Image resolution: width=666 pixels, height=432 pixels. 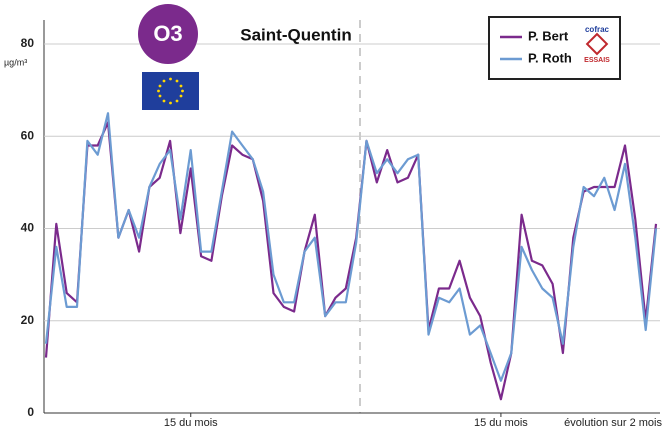 What do you see at coordinates (28, 135) in the screenshot?
I see `y-tick-label: 60` at bounding box center [28, 135].